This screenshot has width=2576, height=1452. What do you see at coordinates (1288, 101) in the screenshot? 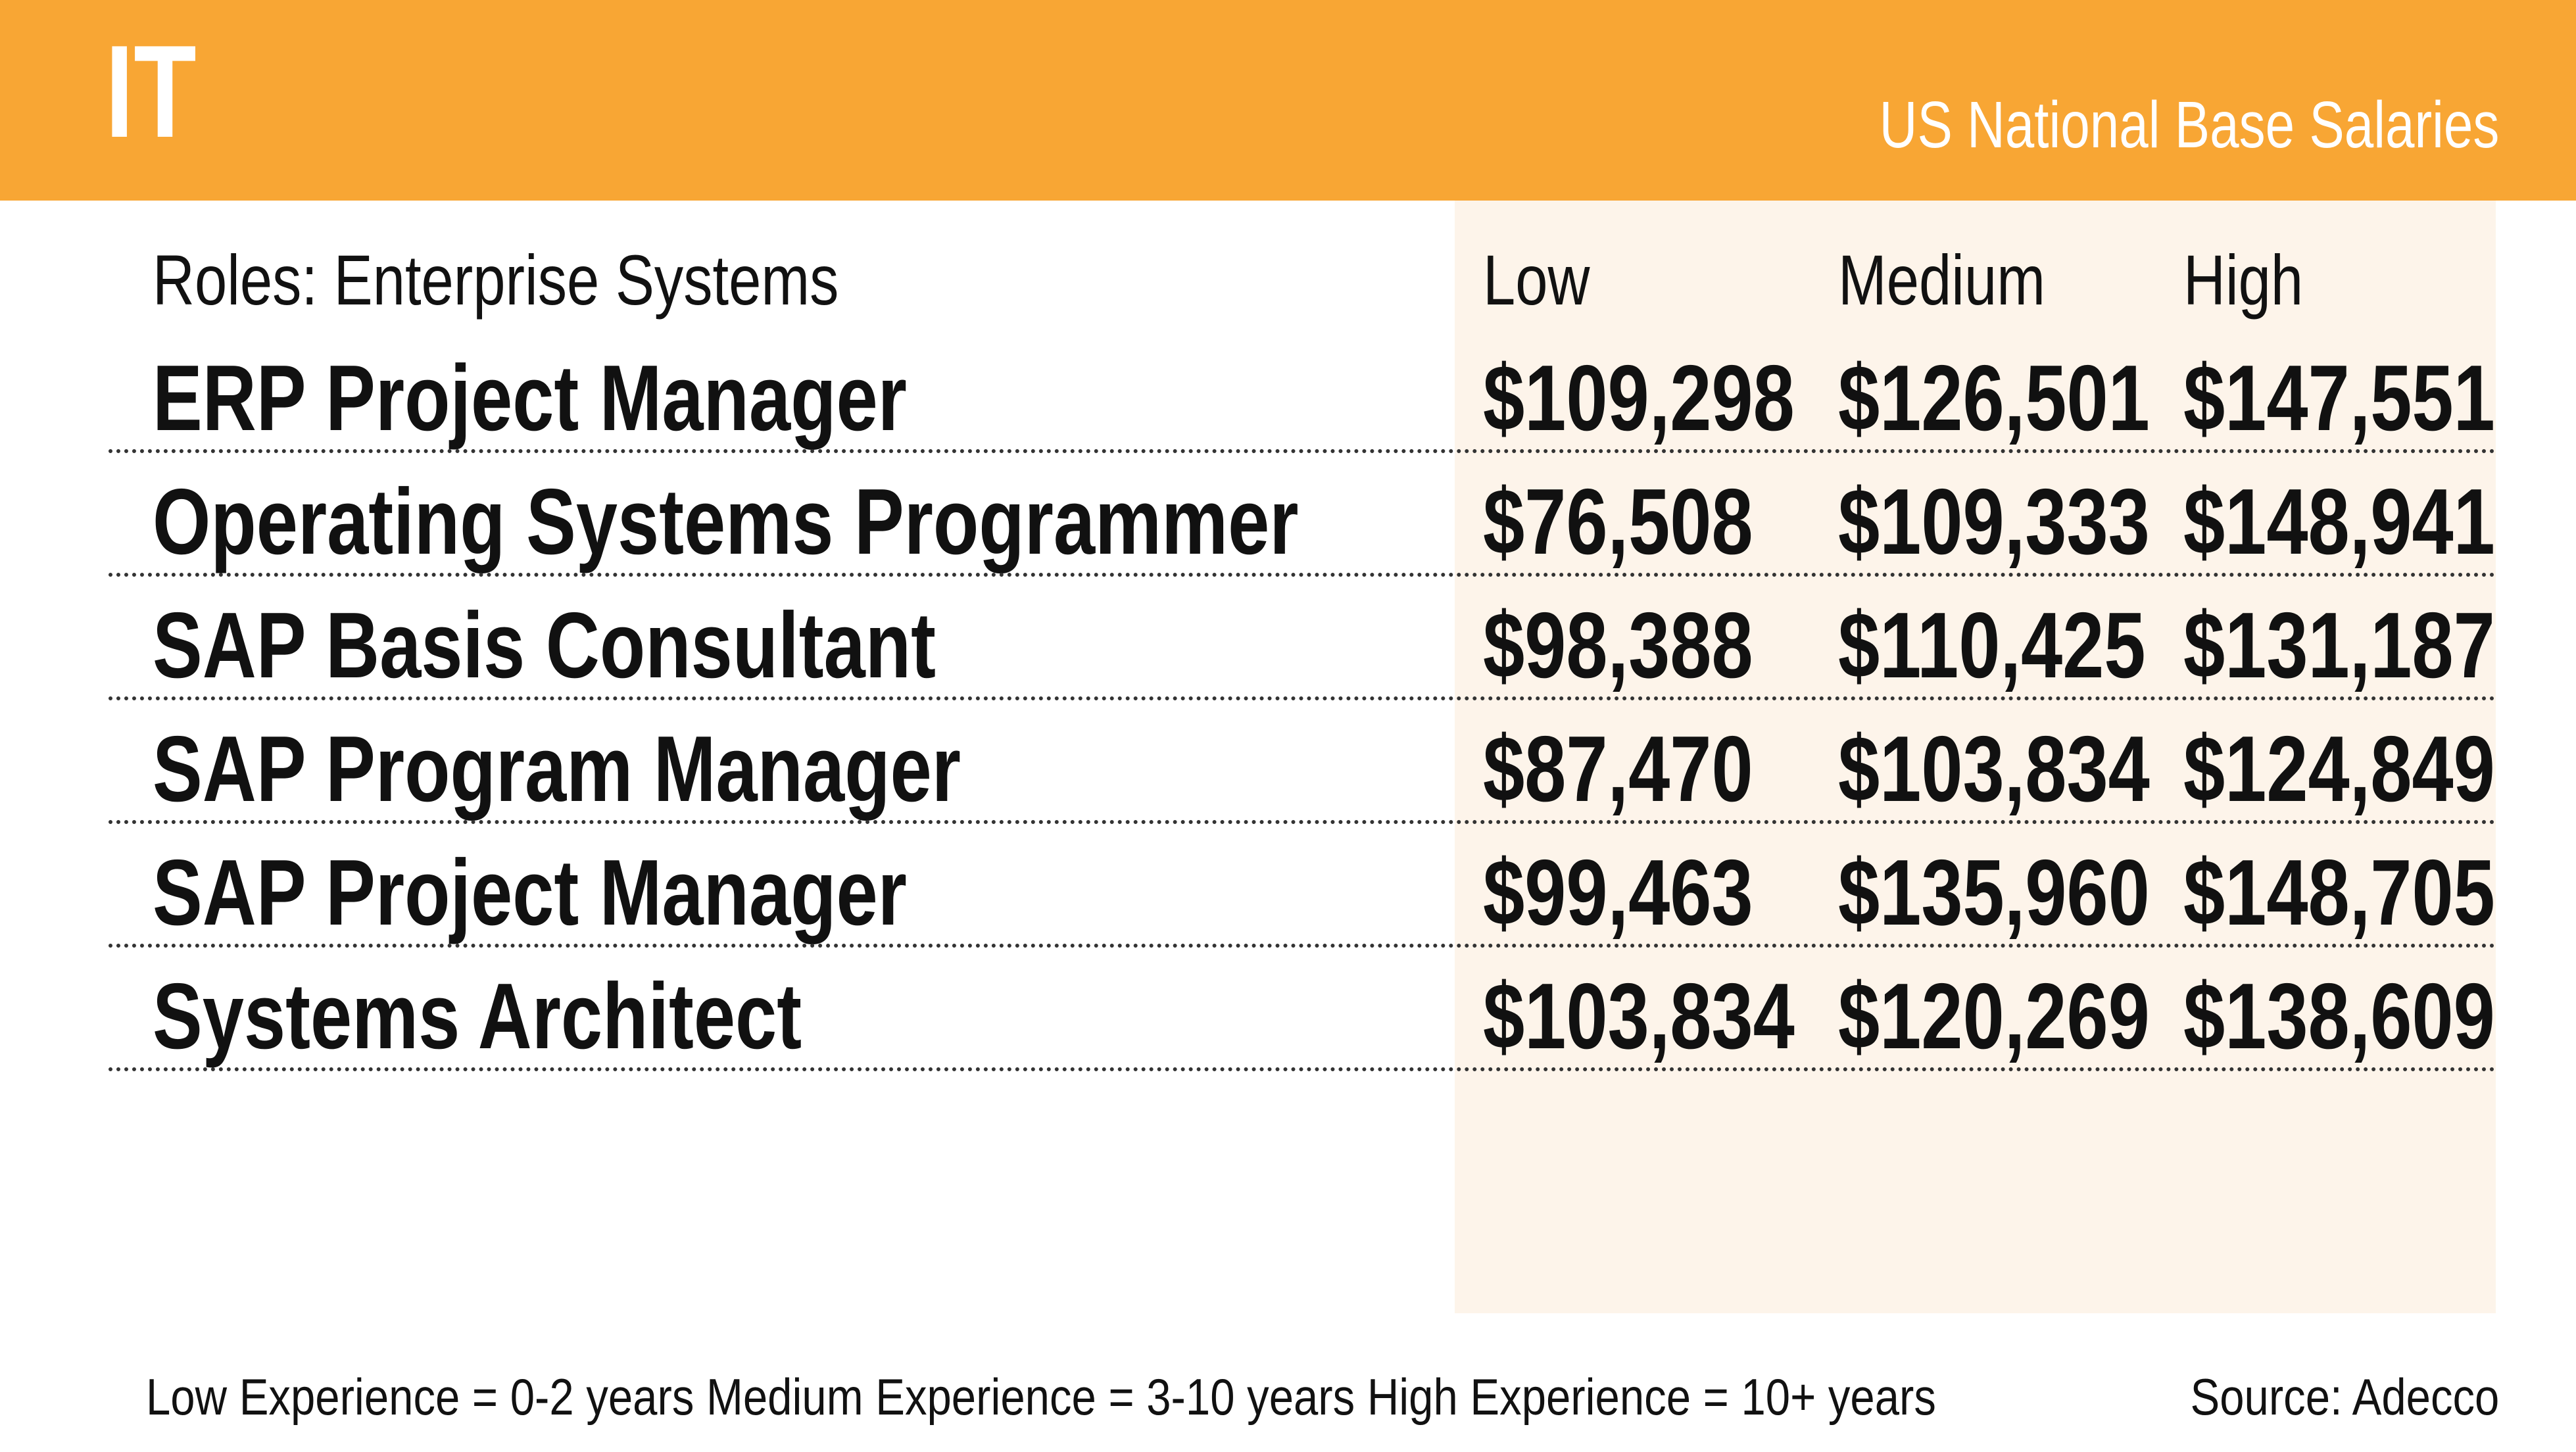
I see `header-band` at bounding box center [1288, 101].